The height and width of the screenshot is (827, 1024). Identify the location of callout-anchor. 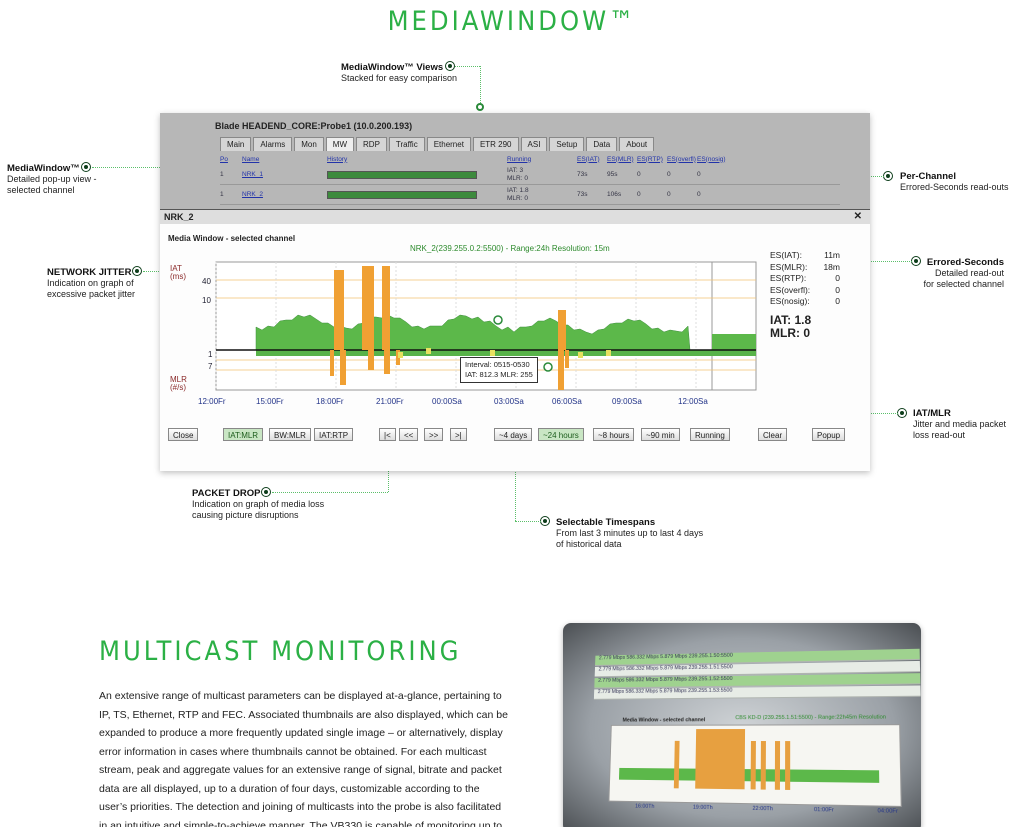
(480, 107).